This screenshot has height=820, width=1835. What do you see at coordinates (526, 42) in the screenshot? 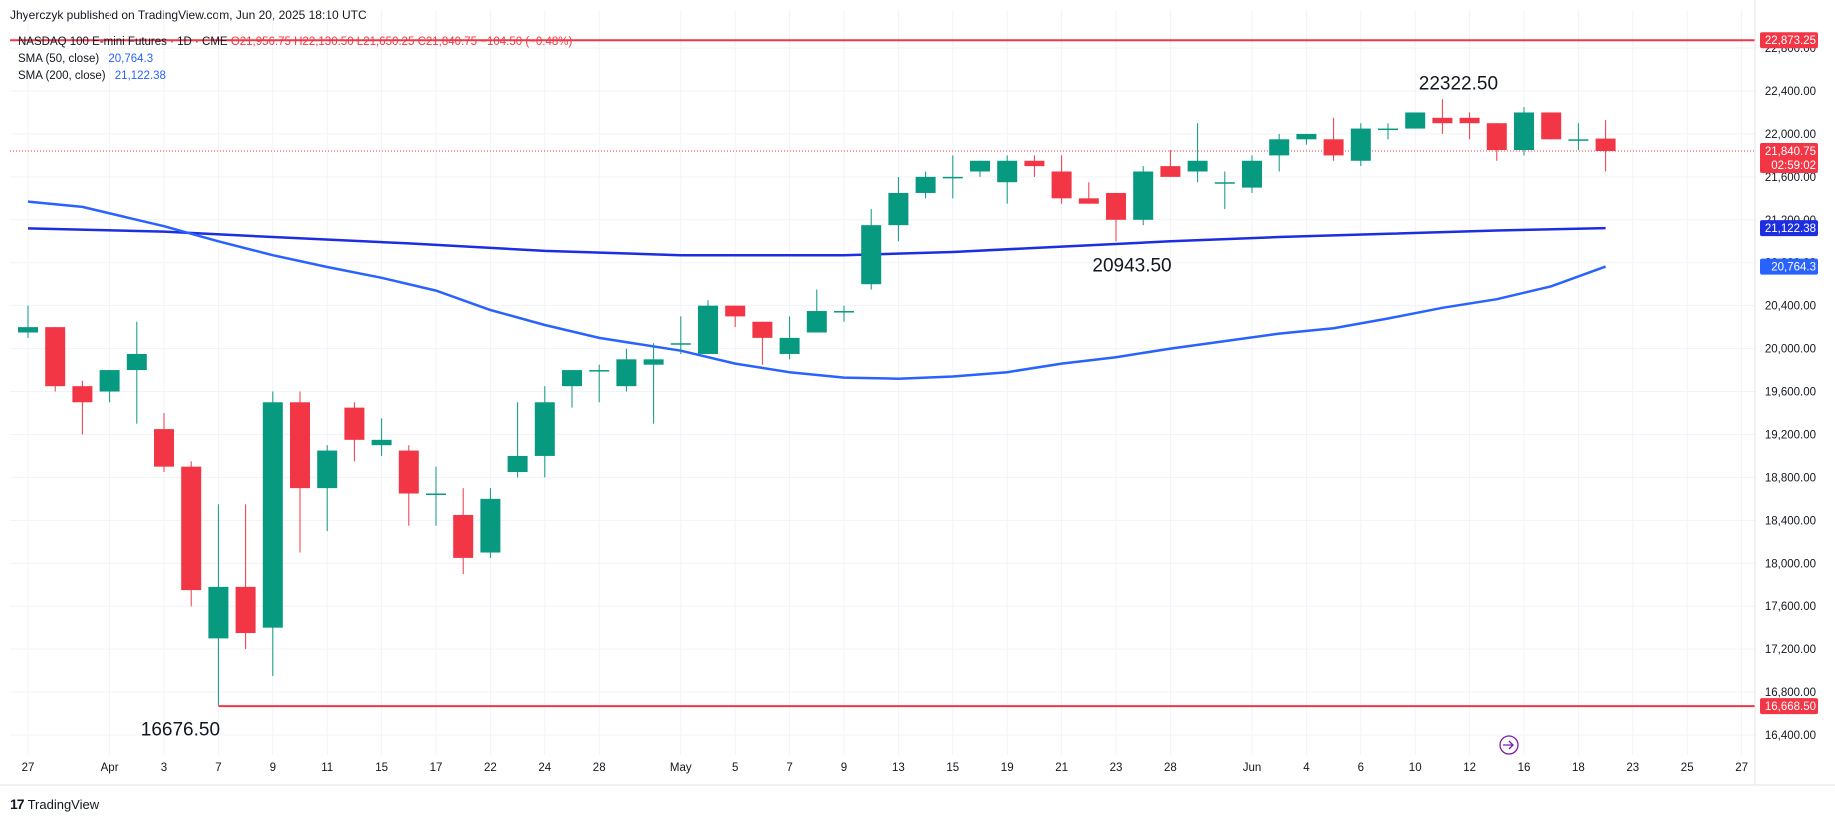
I see `ohlc-change: −104.50 (−0.48%)` at bounding box center [526, 42].